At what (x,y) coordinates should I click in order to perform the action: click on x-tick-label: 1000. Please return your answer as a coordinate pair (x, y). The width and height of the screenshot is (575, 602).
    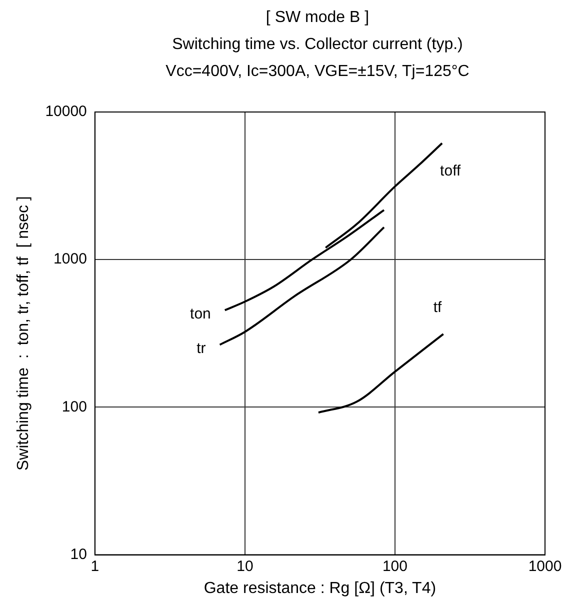
    Looking at the image, I should click on (545, 566).